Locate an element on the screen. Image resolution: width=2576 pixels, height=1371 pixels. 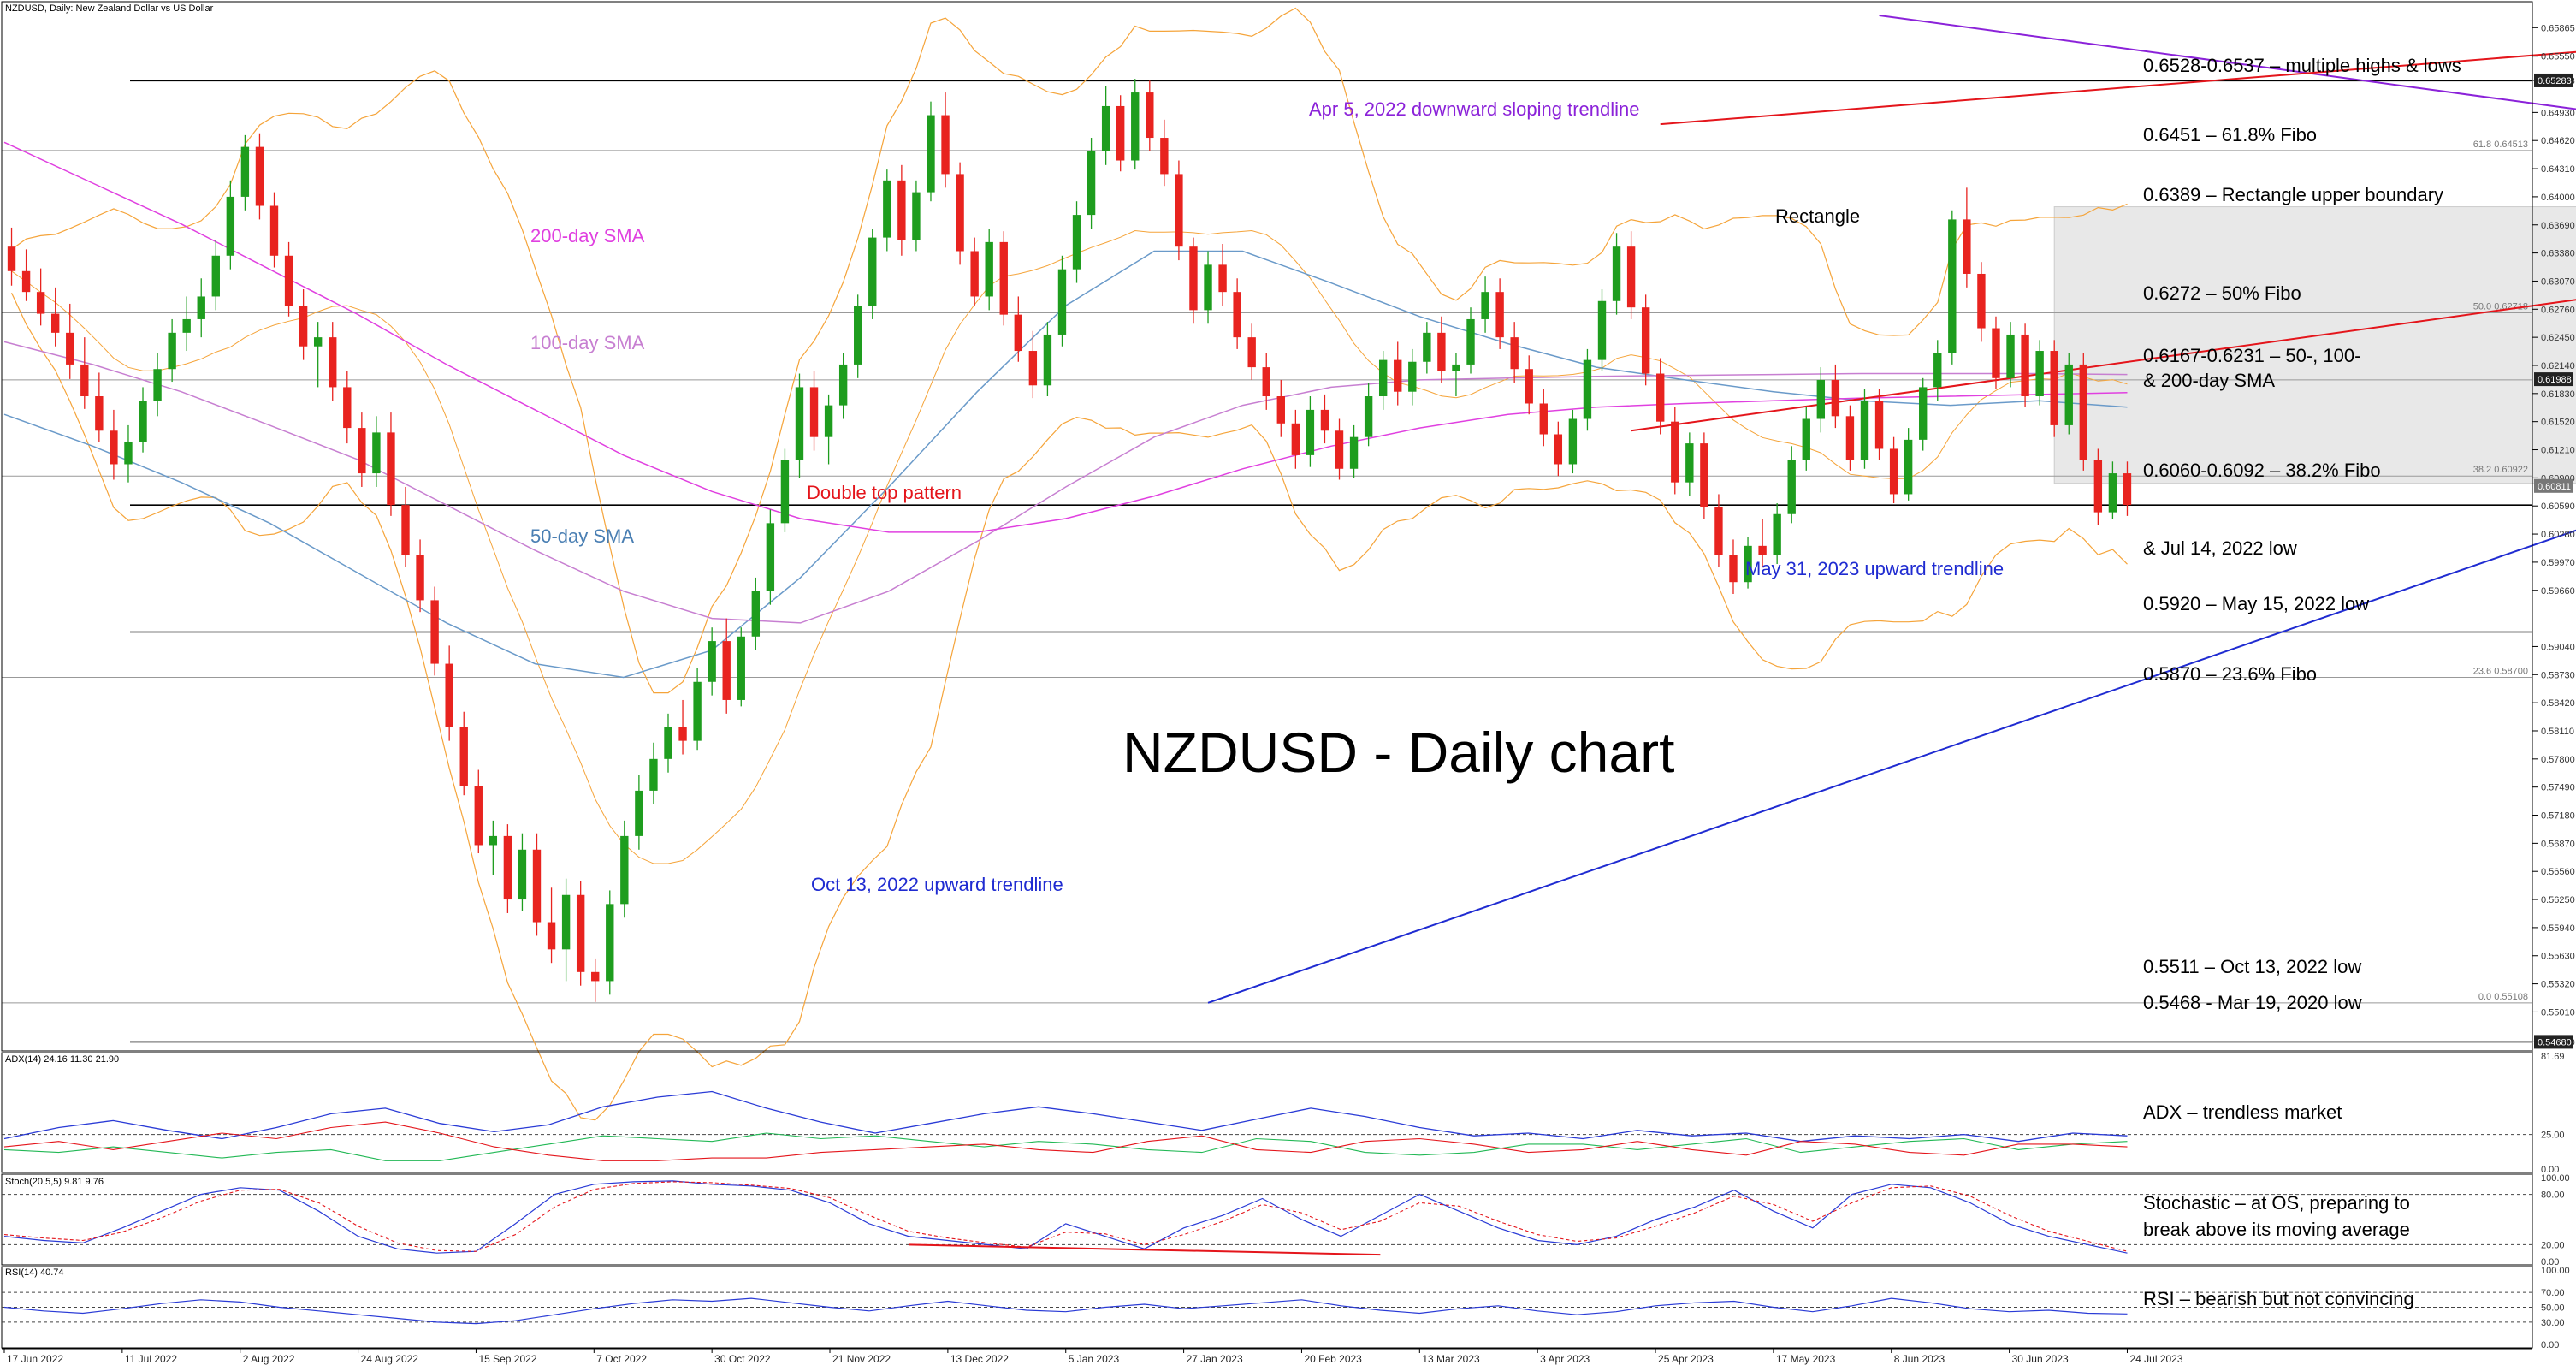
y-tick-label: 0.61210 is located at coordinates (2558, 451).